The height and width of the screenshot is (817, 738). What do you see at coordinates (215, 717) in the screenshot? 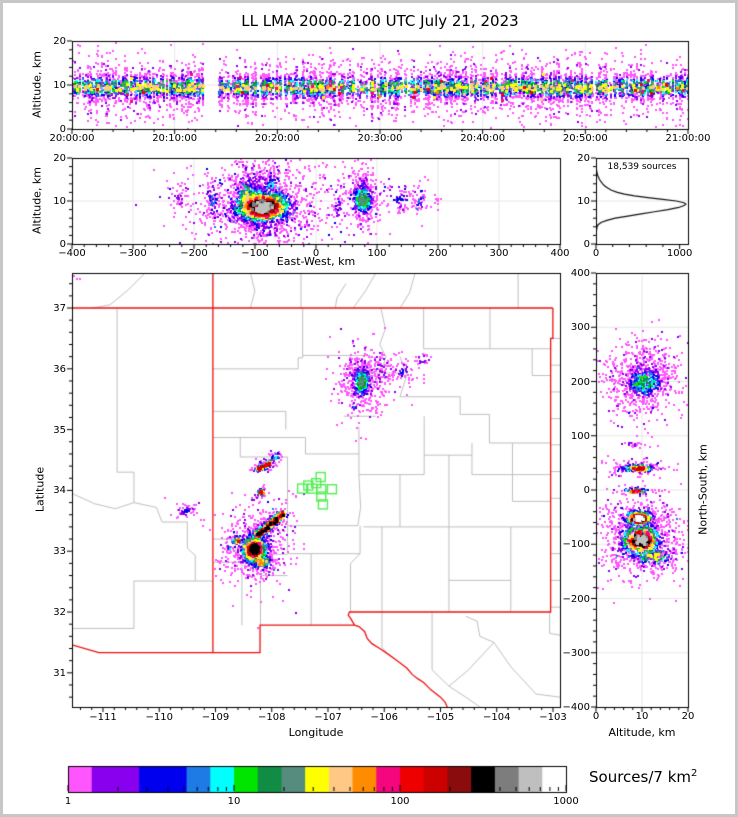
I see `tick-label: −109` at bounding box center [215, 717].